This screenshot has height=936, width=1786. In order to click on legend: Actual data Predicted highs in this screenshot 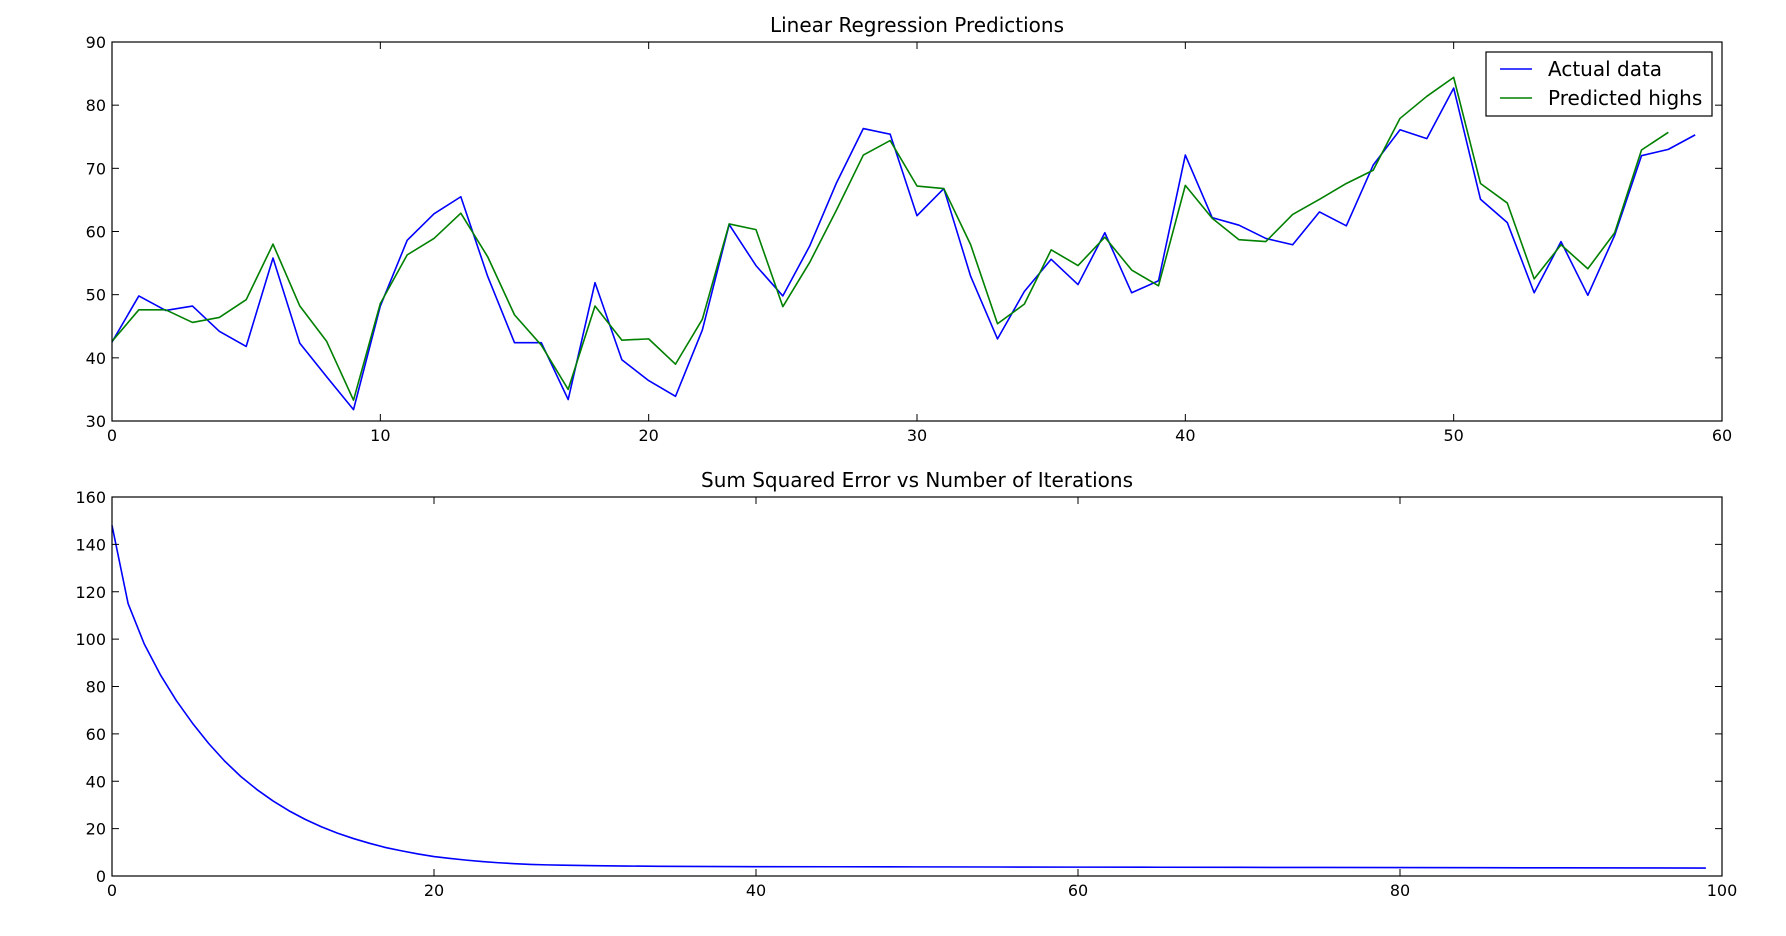, I will do `click(1599, 84)`.